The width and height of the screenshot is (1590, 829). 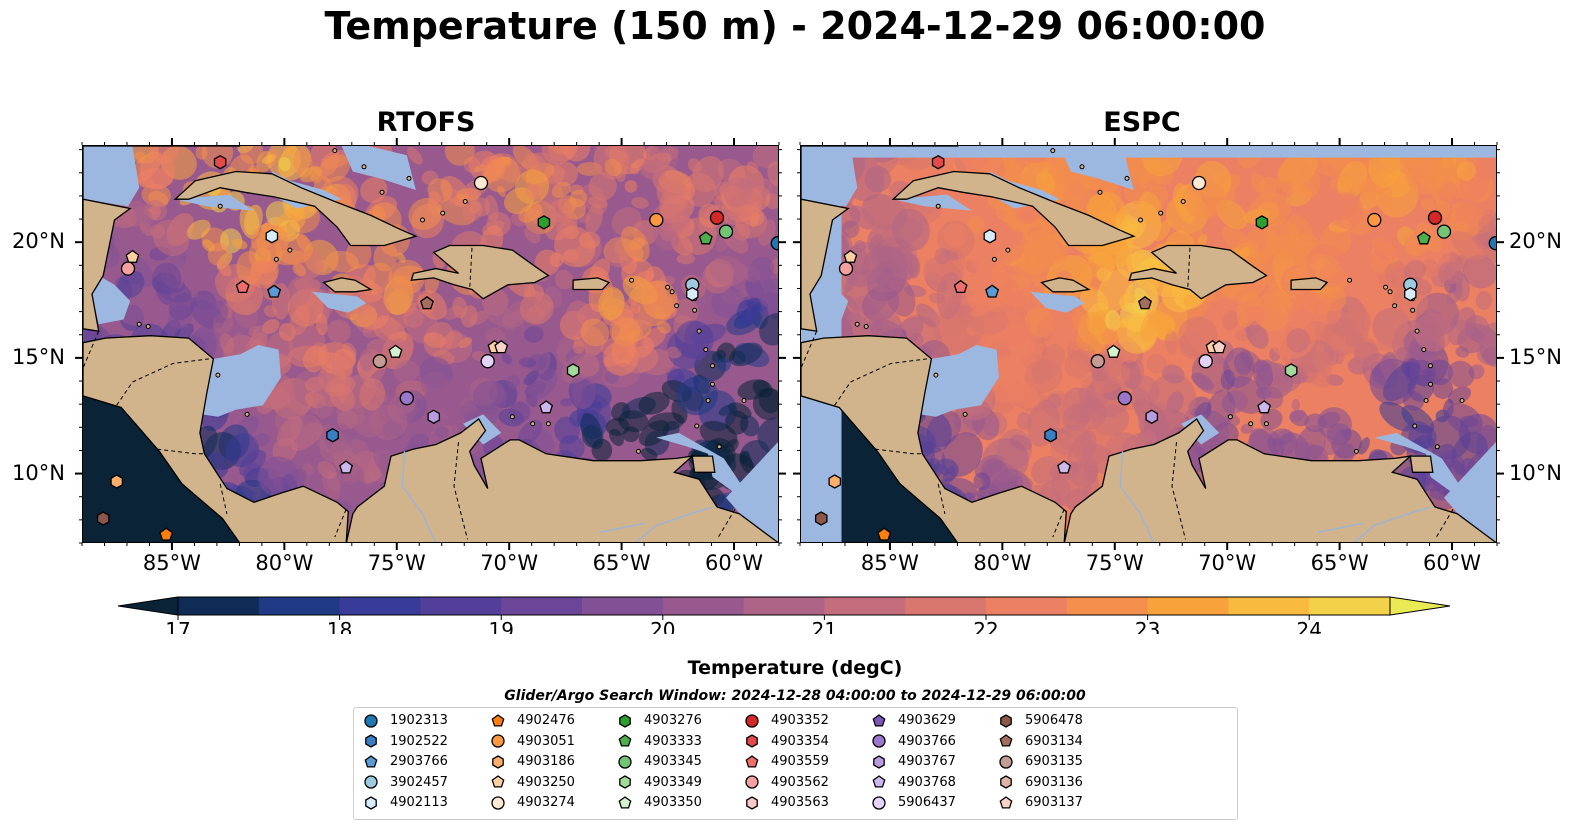 What do you see at coordinates (546, 761) in the screenshot?
I see `legend-label: 4903186` at bounding box center [546, 761].